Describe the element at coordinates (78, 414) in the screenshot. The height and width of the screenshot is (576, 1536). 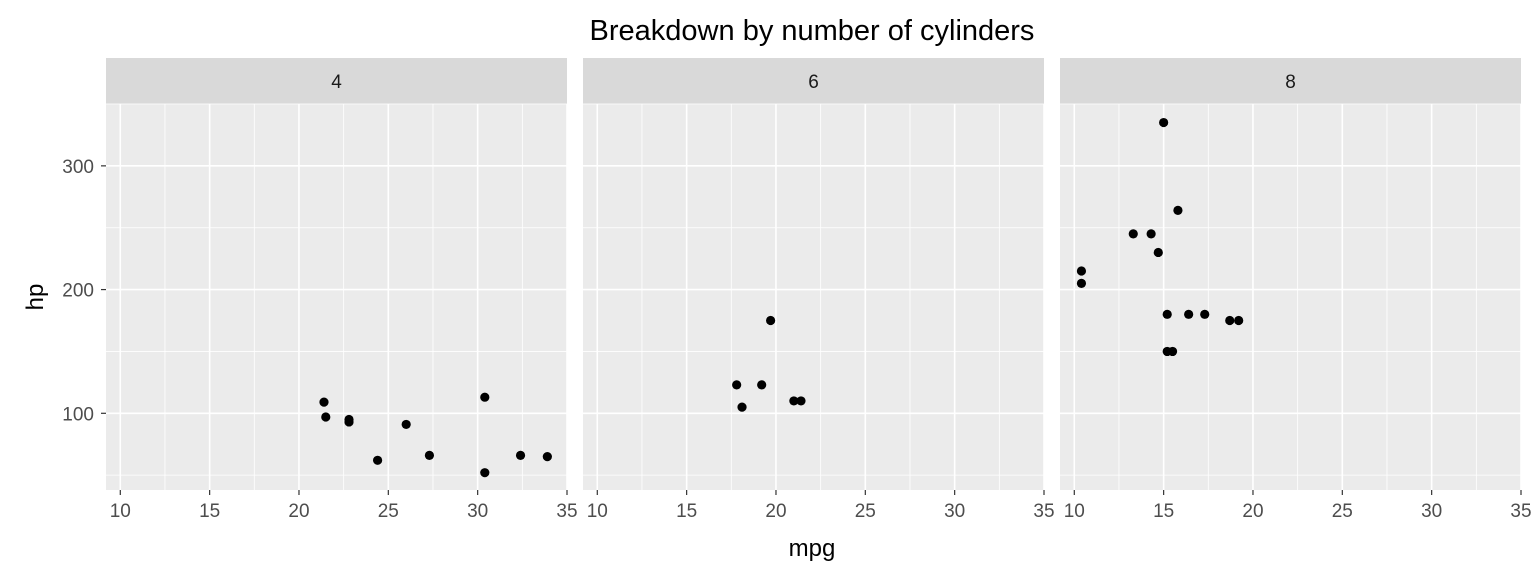
I see `y-tick-label: 100` at that location.